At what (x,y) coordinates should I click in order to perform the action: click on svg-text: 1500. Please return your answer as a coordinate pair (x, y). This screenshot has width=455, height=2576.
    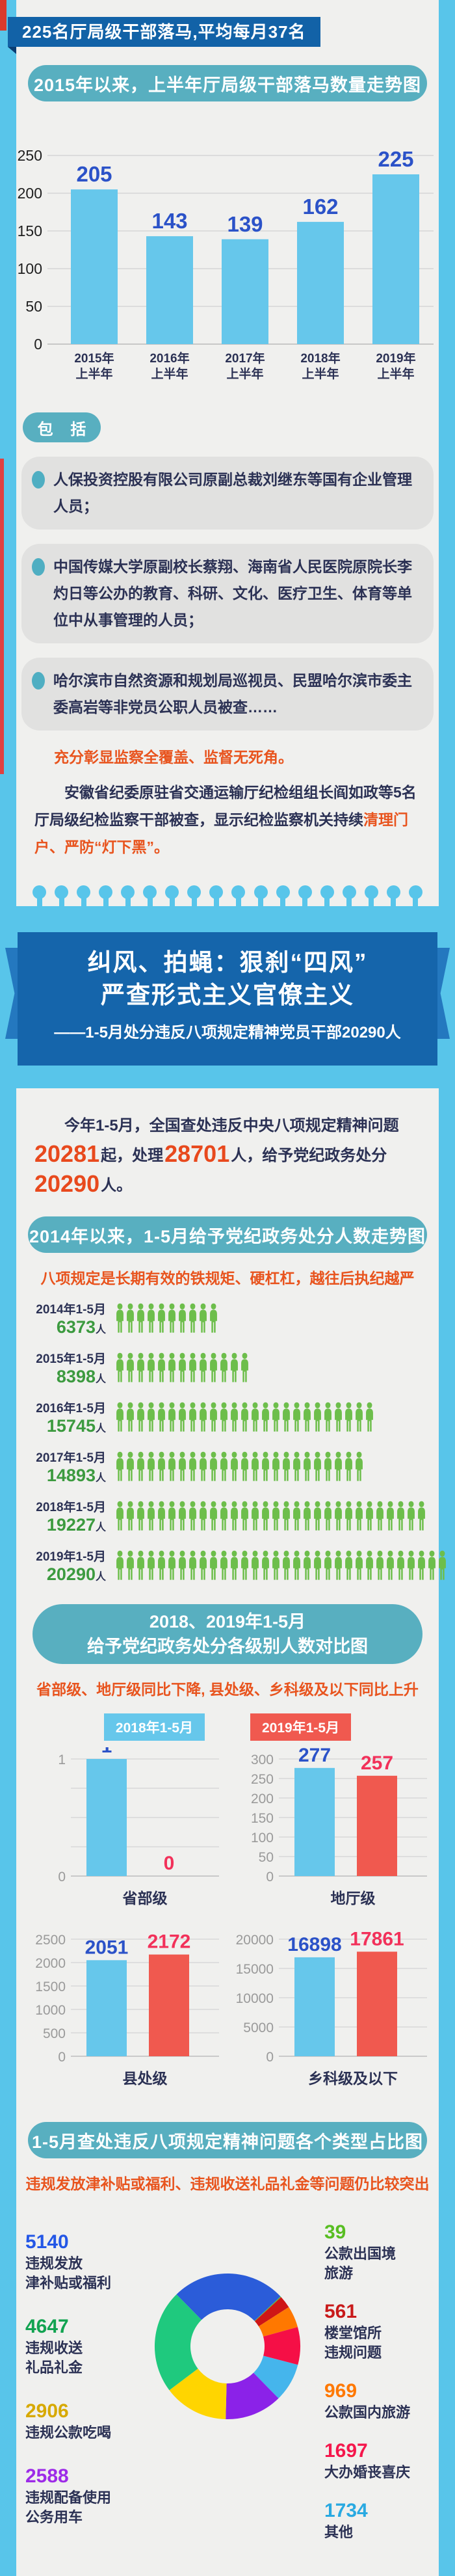
    Looking at the image, I should click on (50, 1986).